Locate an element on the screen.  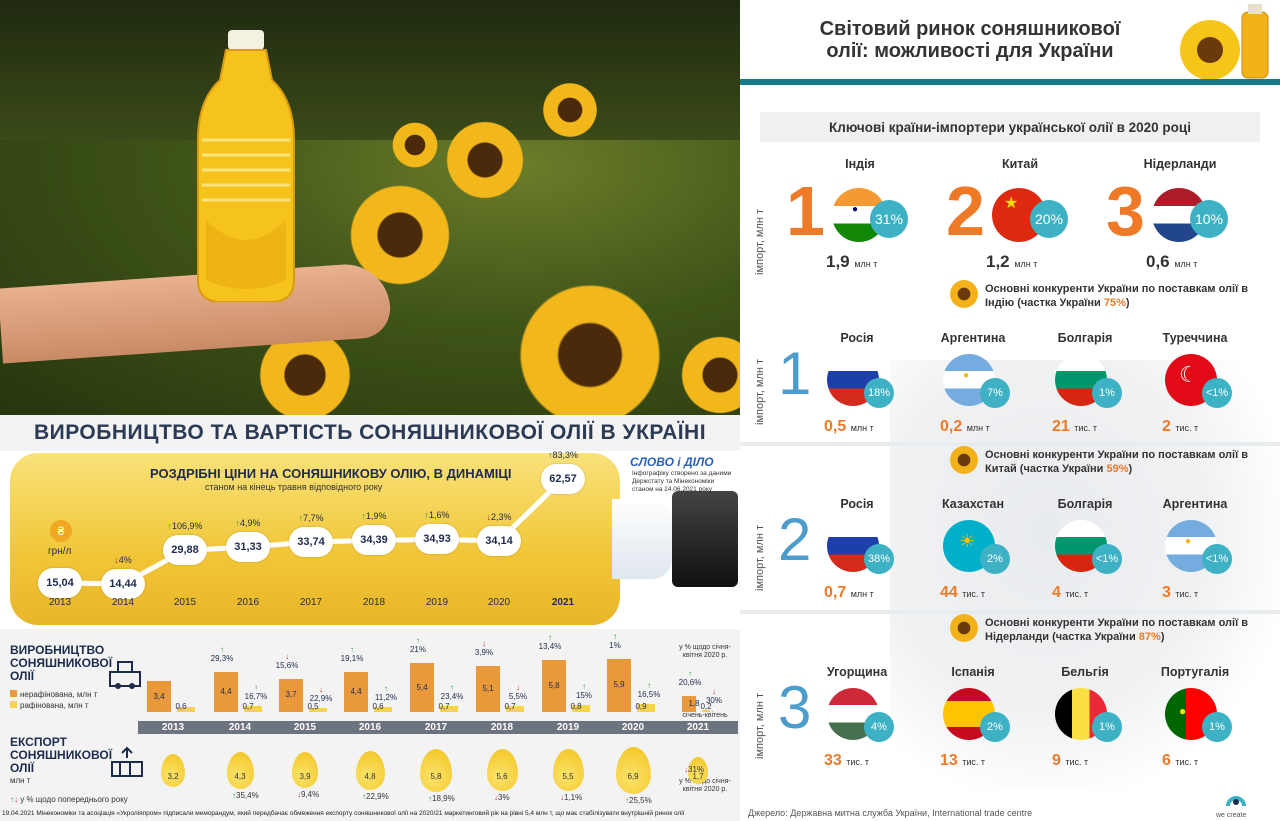
competitor-country: Угорщина is located at coordinates (857, 672).